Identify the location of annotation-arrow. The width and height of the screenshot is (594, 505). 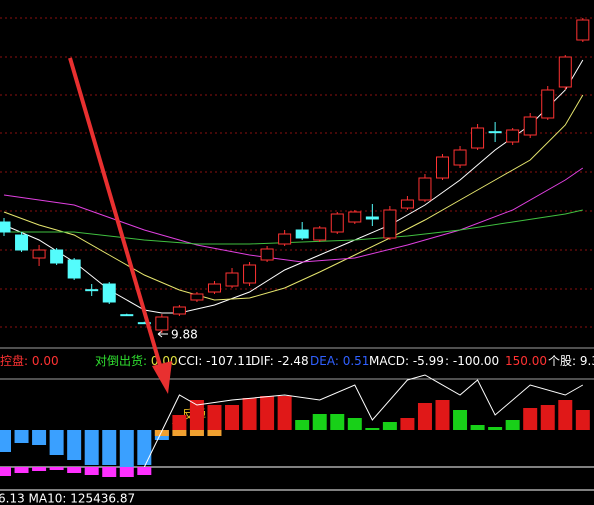
(120, 225).